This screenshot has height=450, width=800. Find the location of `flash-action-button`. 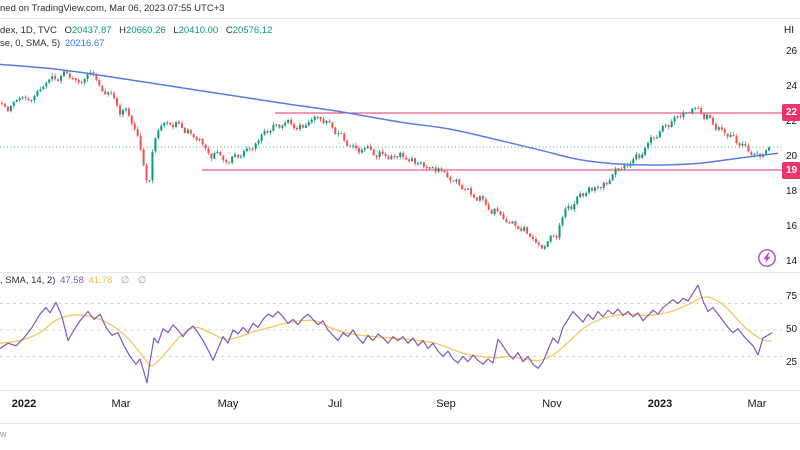

flash-action-button is located at coordinates (767, 258).